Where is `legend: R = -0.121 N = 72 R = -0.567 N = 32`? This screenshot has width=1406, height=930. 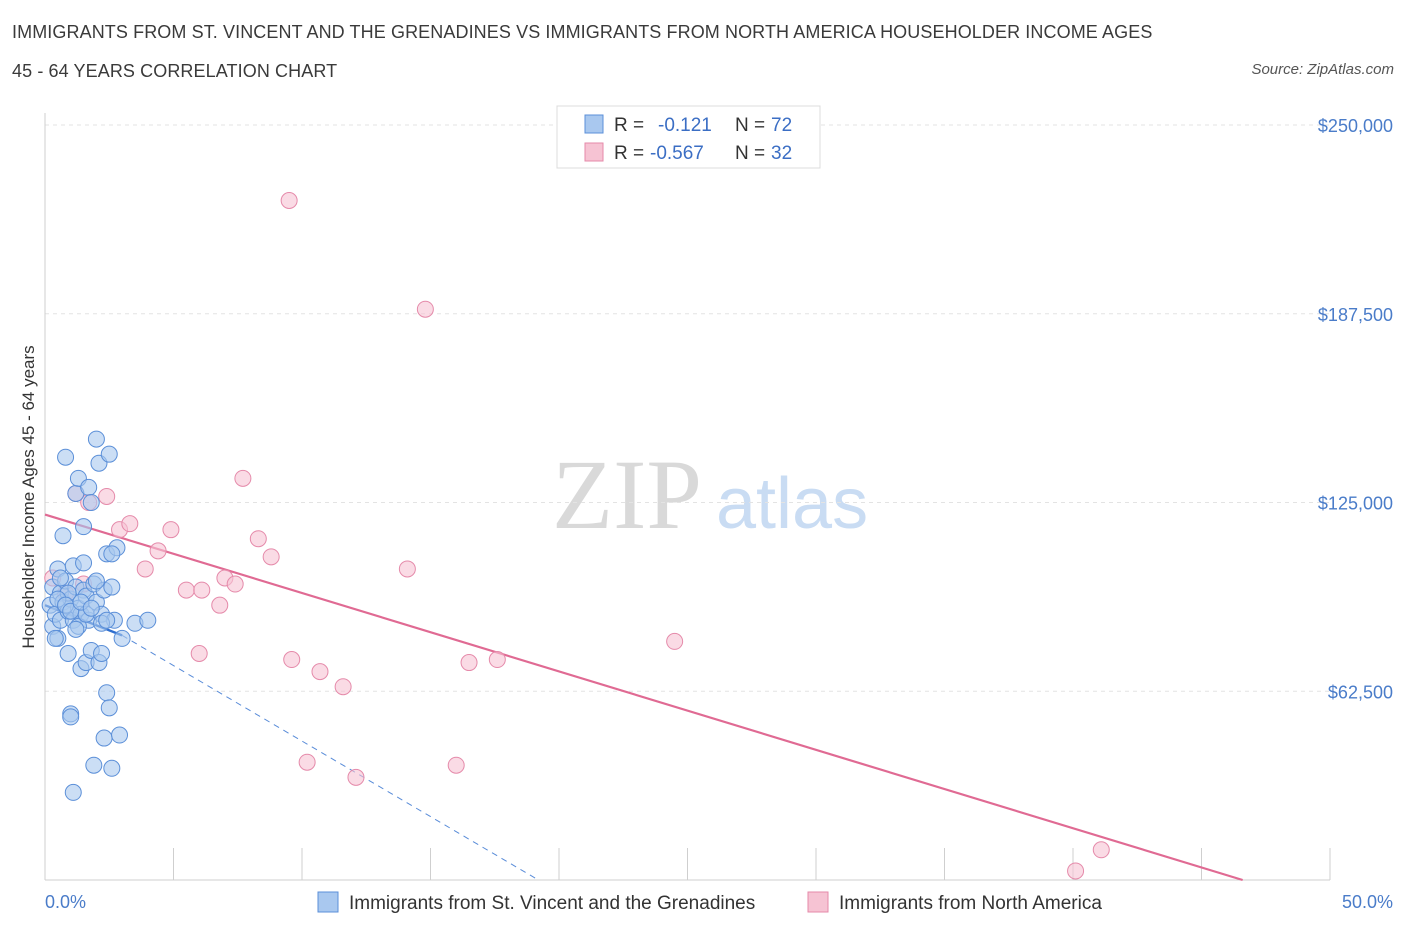 legend: R = -0.121 N = 72 R = -0.567 N = 32 is located at coordinates (688, 137).